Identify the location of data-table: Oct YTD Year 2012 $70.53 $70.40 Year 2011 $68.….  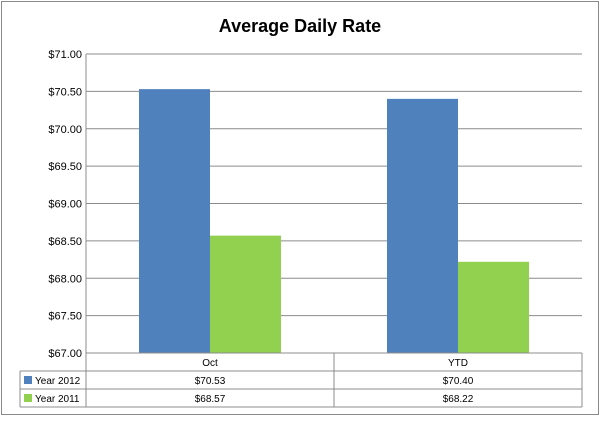
(301, 380).